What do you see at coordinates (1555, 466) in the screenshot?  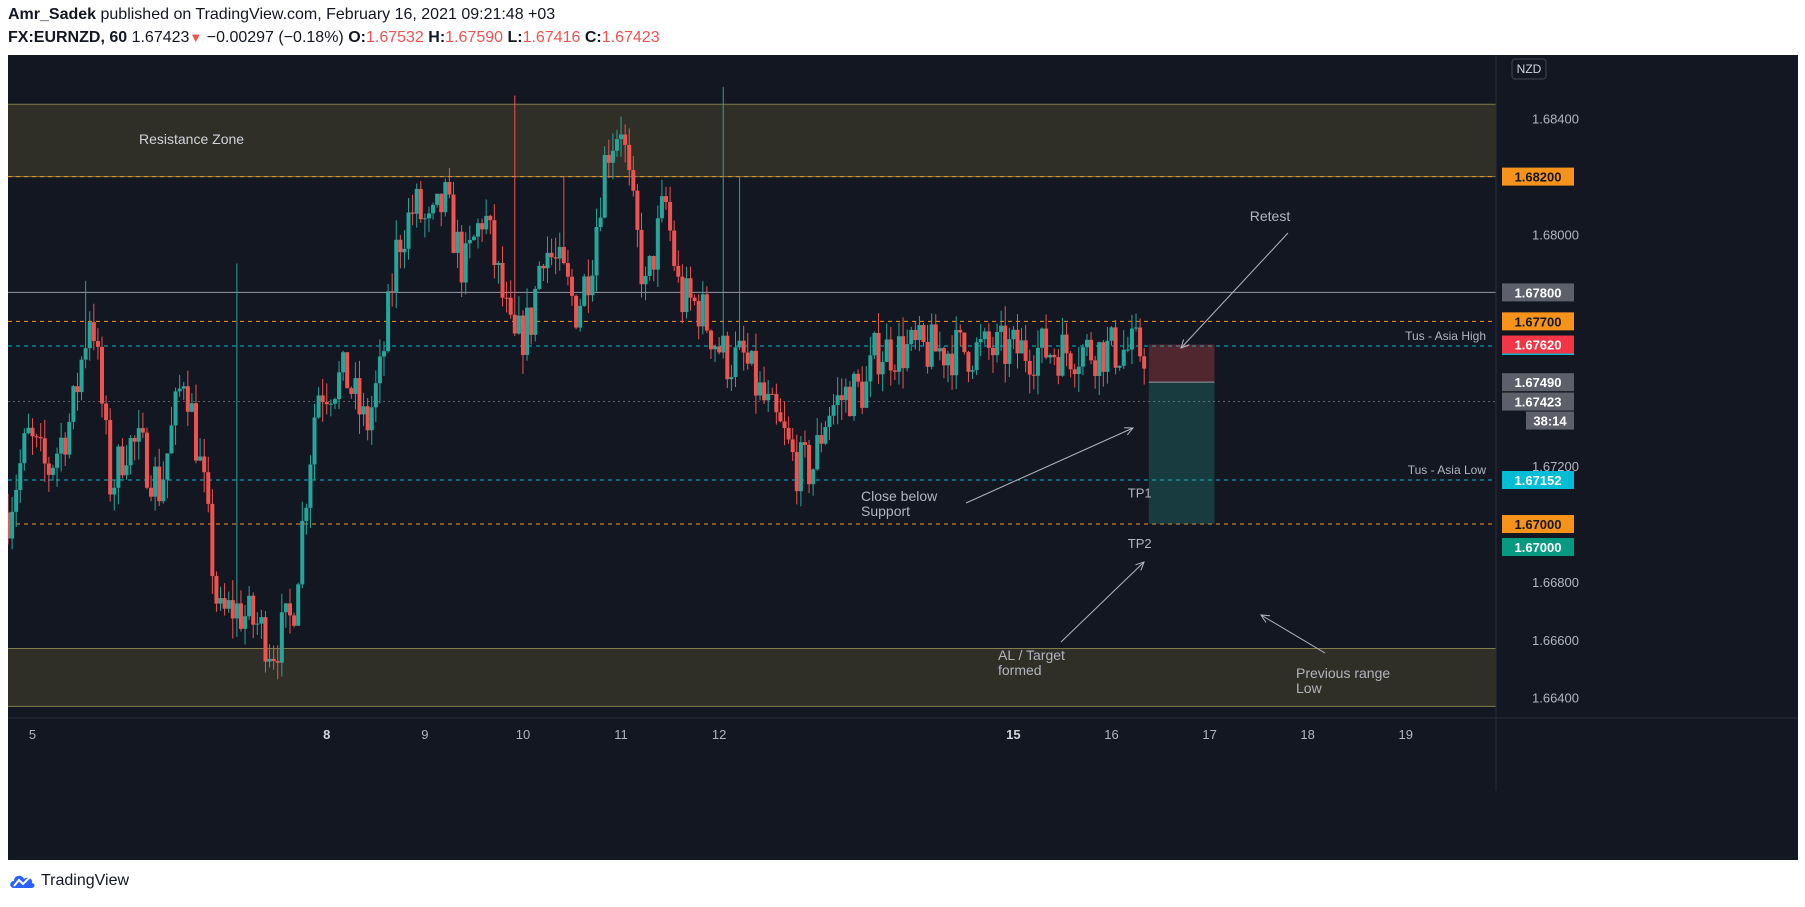 I see `price-tick-label: 1.67200` at bounding box center [1555, 466].